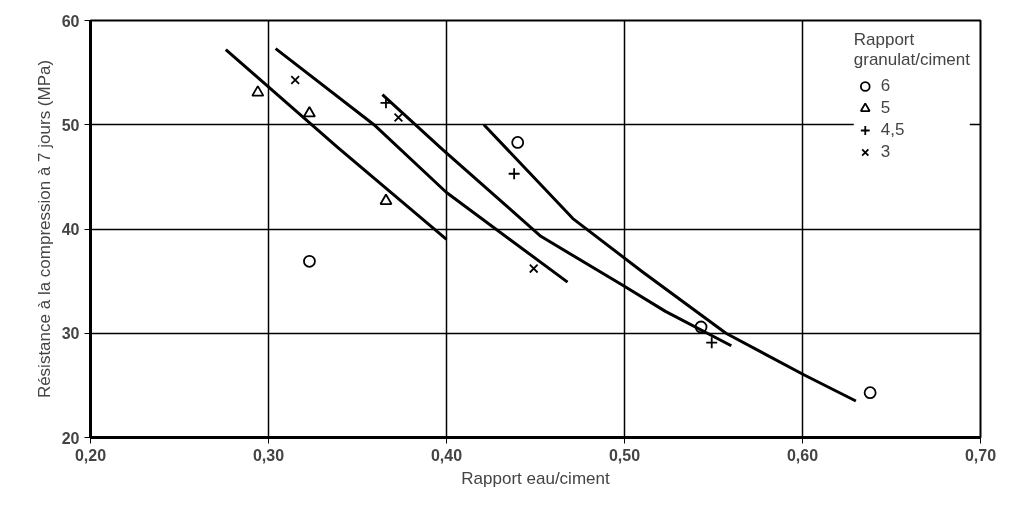  I want to click on legend-title: Rapport granulat/ciment, so click(911, 50).